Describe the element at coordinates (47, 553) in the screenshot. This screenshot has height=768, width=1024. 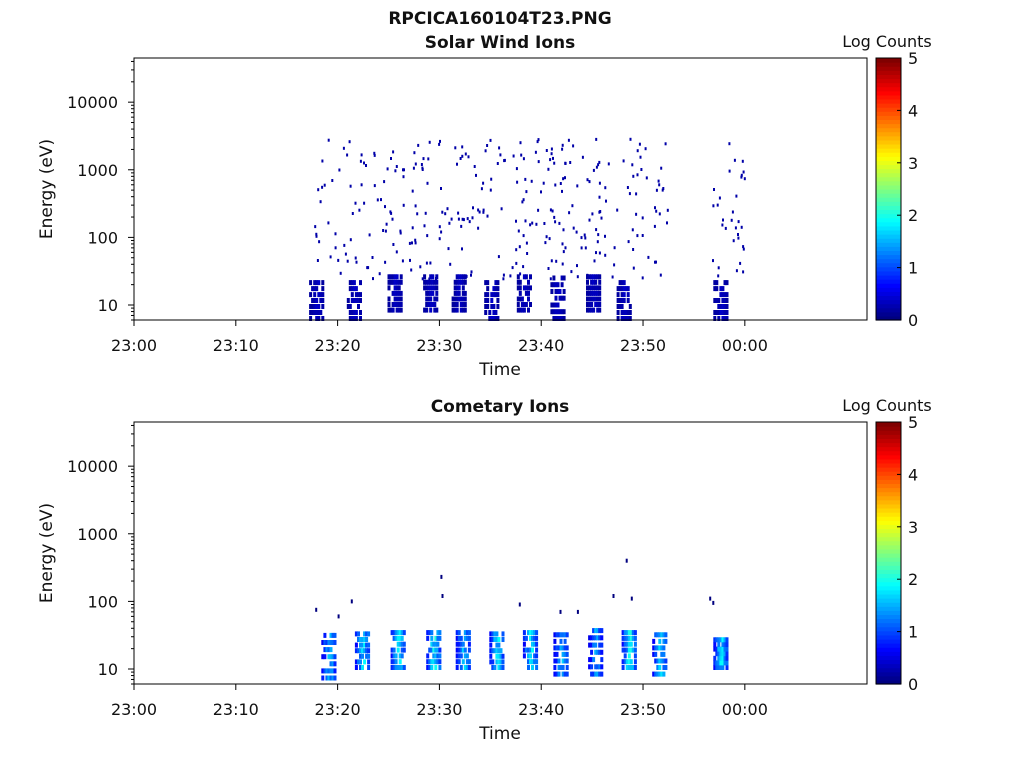
I see `y-axis-label: Energy (eV)` at that location.